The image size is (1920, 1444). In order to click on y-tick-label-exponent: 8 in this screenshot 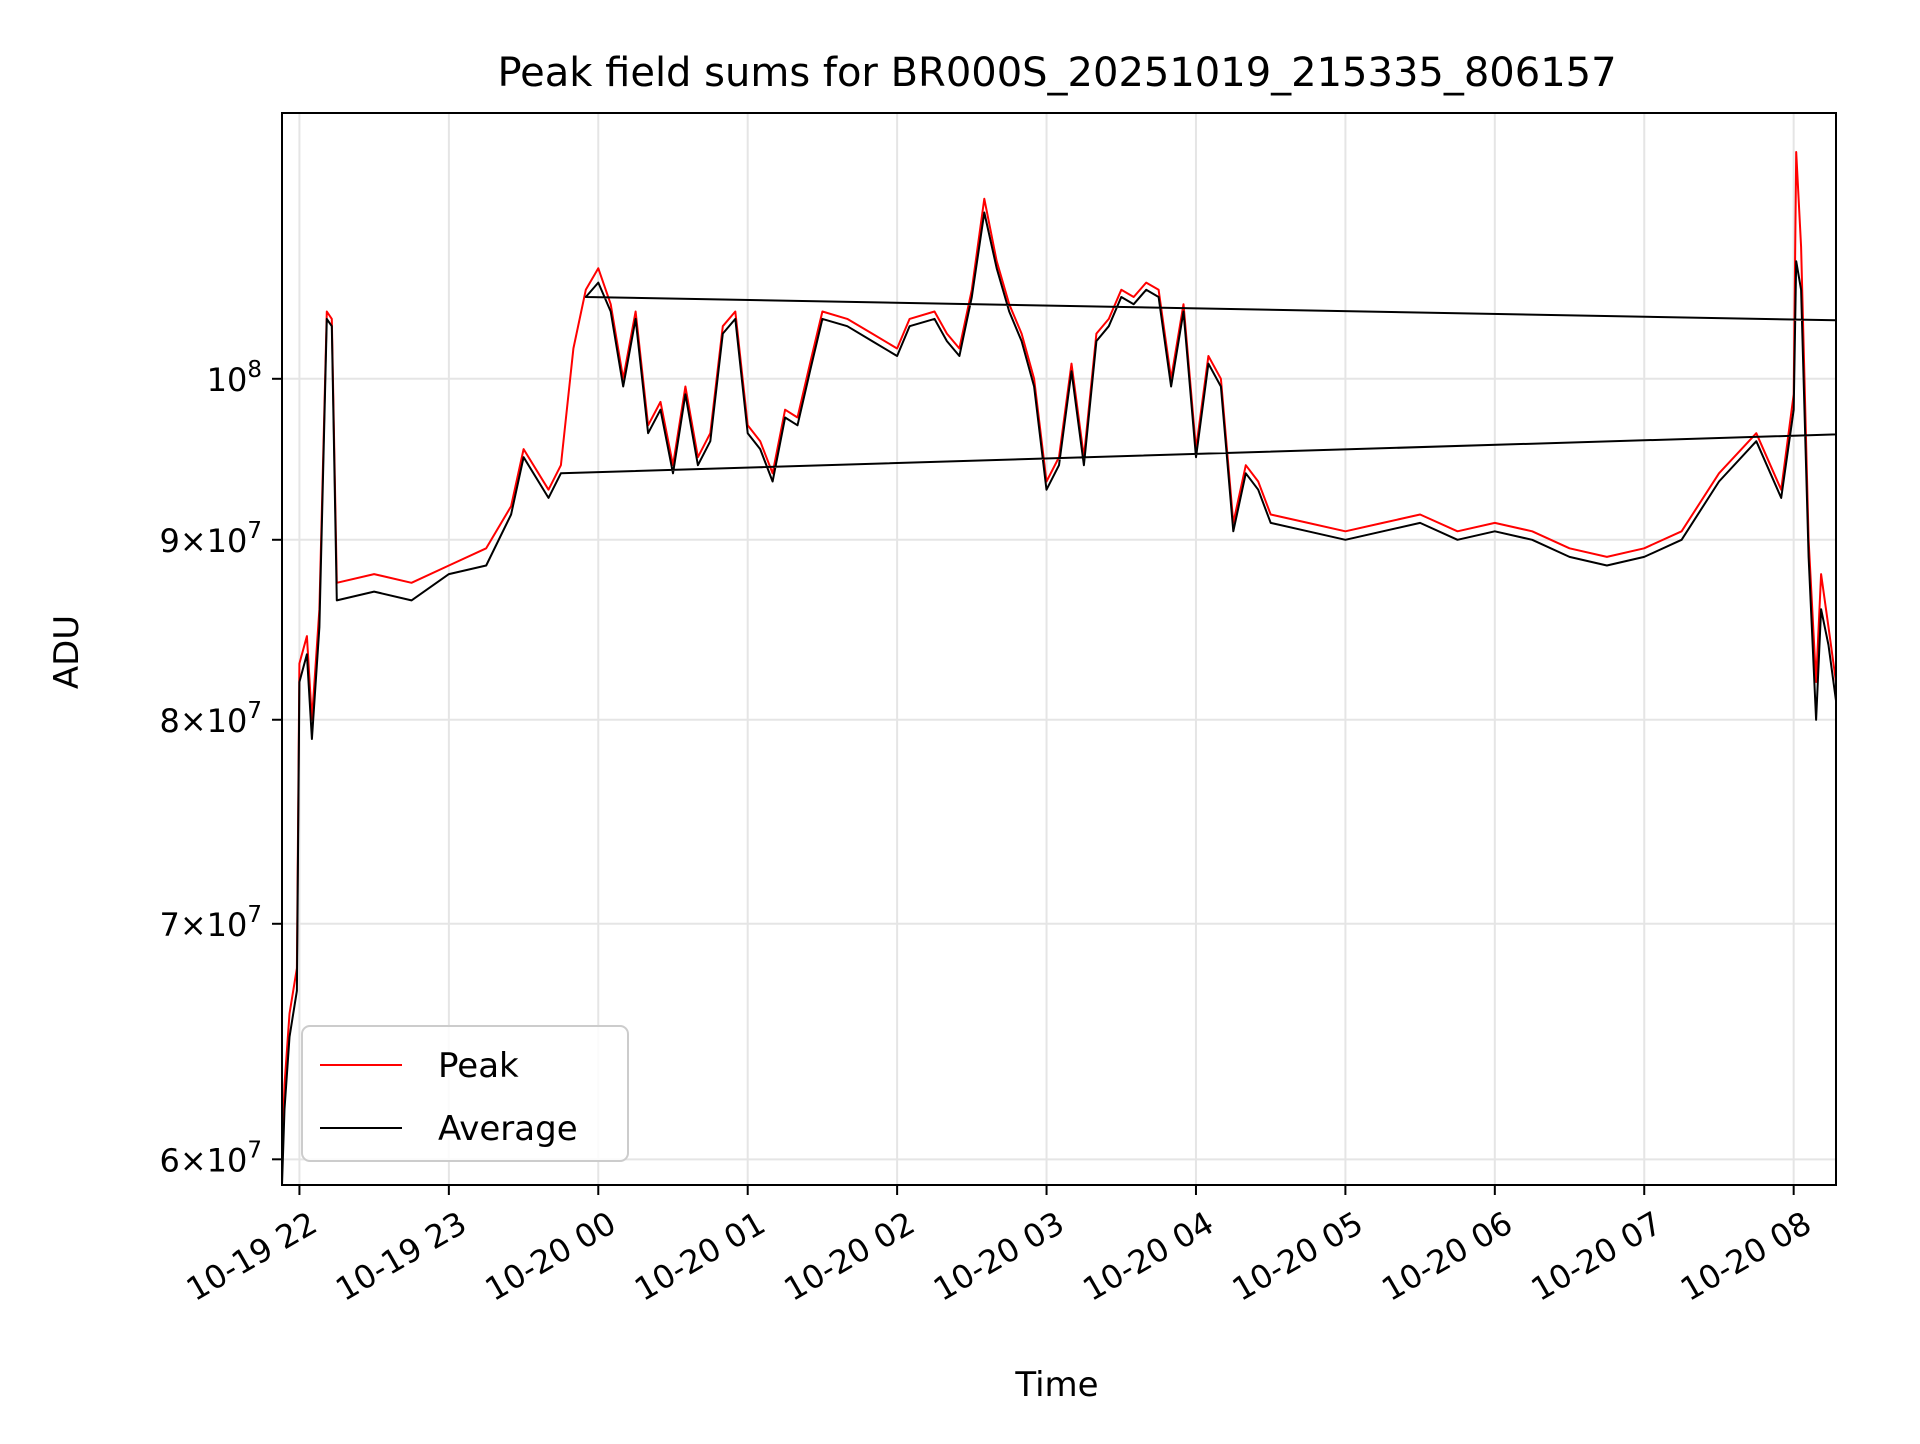, I will do `click(254, 370)`.